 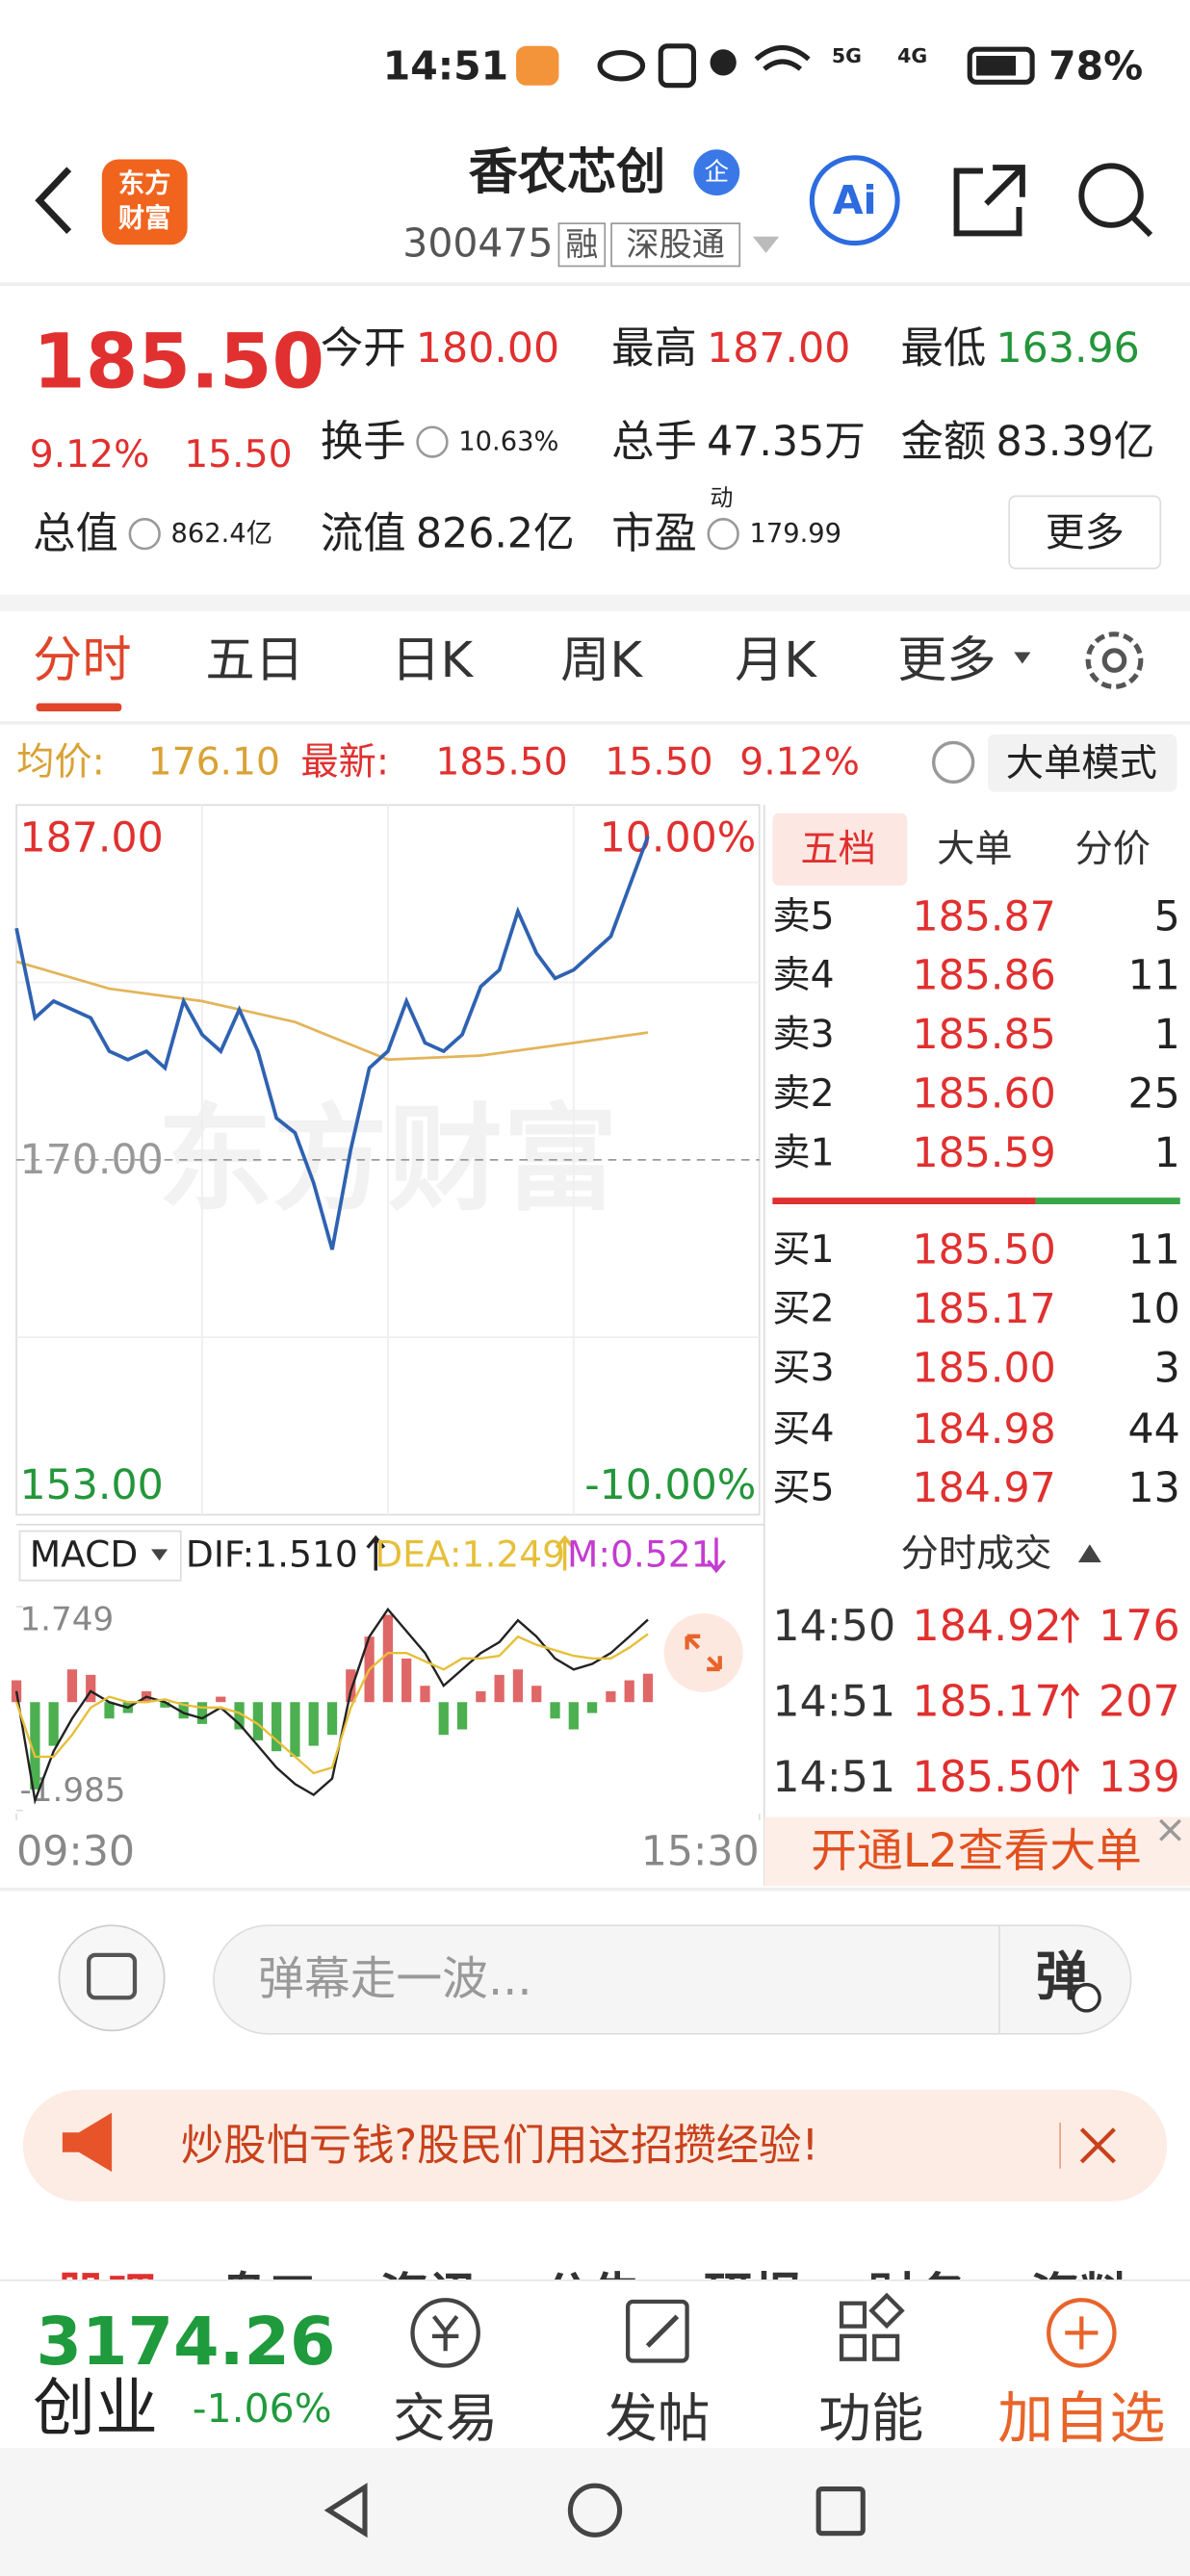 What do you see at coordinates (364, 442) in the screenshot?
I see `field-label: 换手` at bounding box center [364, 442].